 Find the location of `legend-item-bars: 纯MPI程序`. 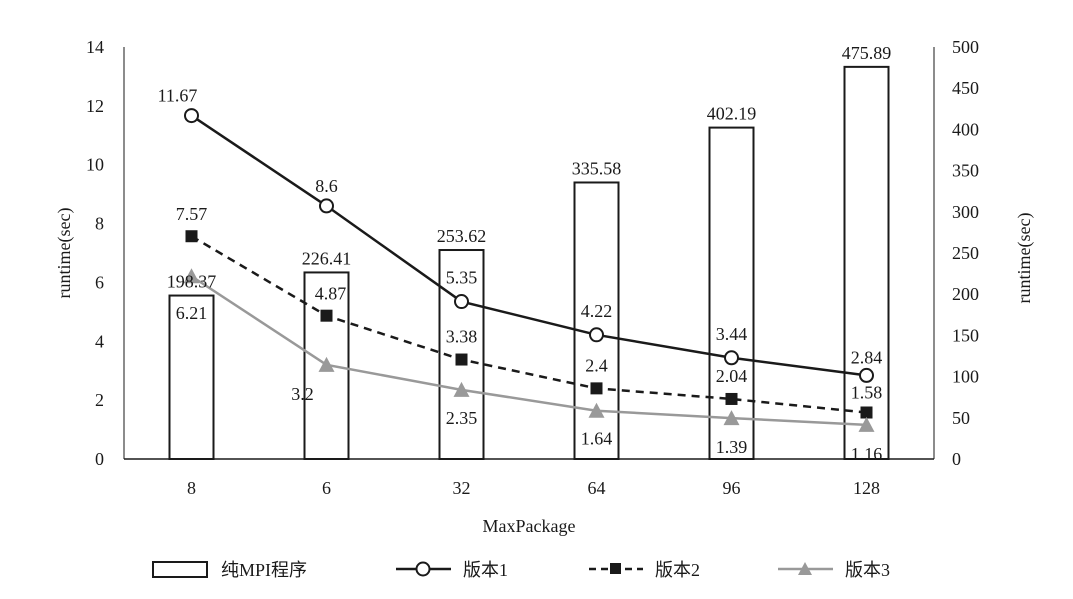

legend-item-bars: 纯MPI程序 is located at coordinates (229, 570).